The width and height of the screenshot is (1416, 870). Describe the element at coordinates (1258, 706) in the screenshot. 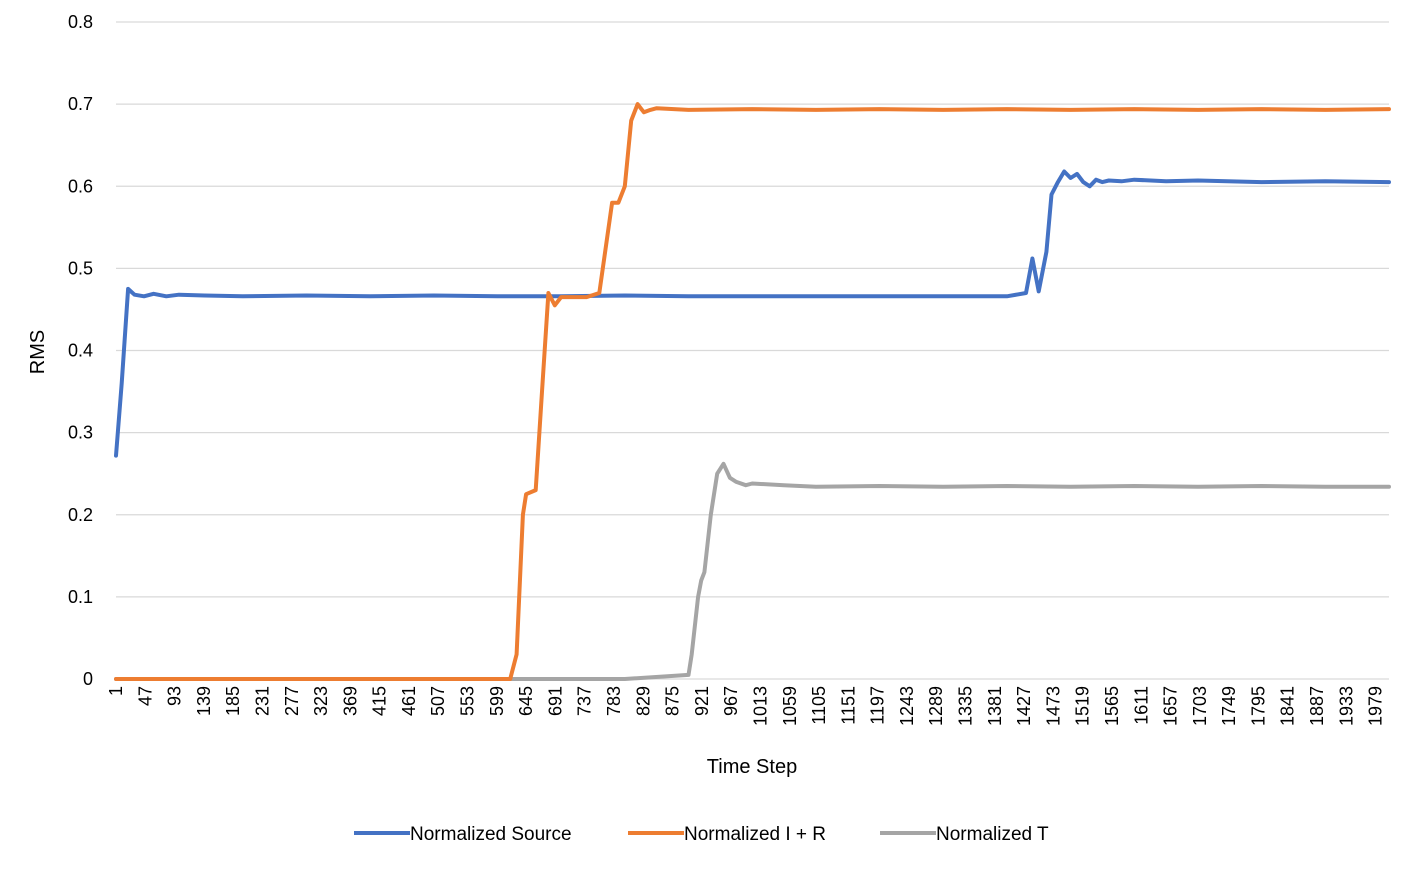

I see `x-tick-label: 1795` at that location.